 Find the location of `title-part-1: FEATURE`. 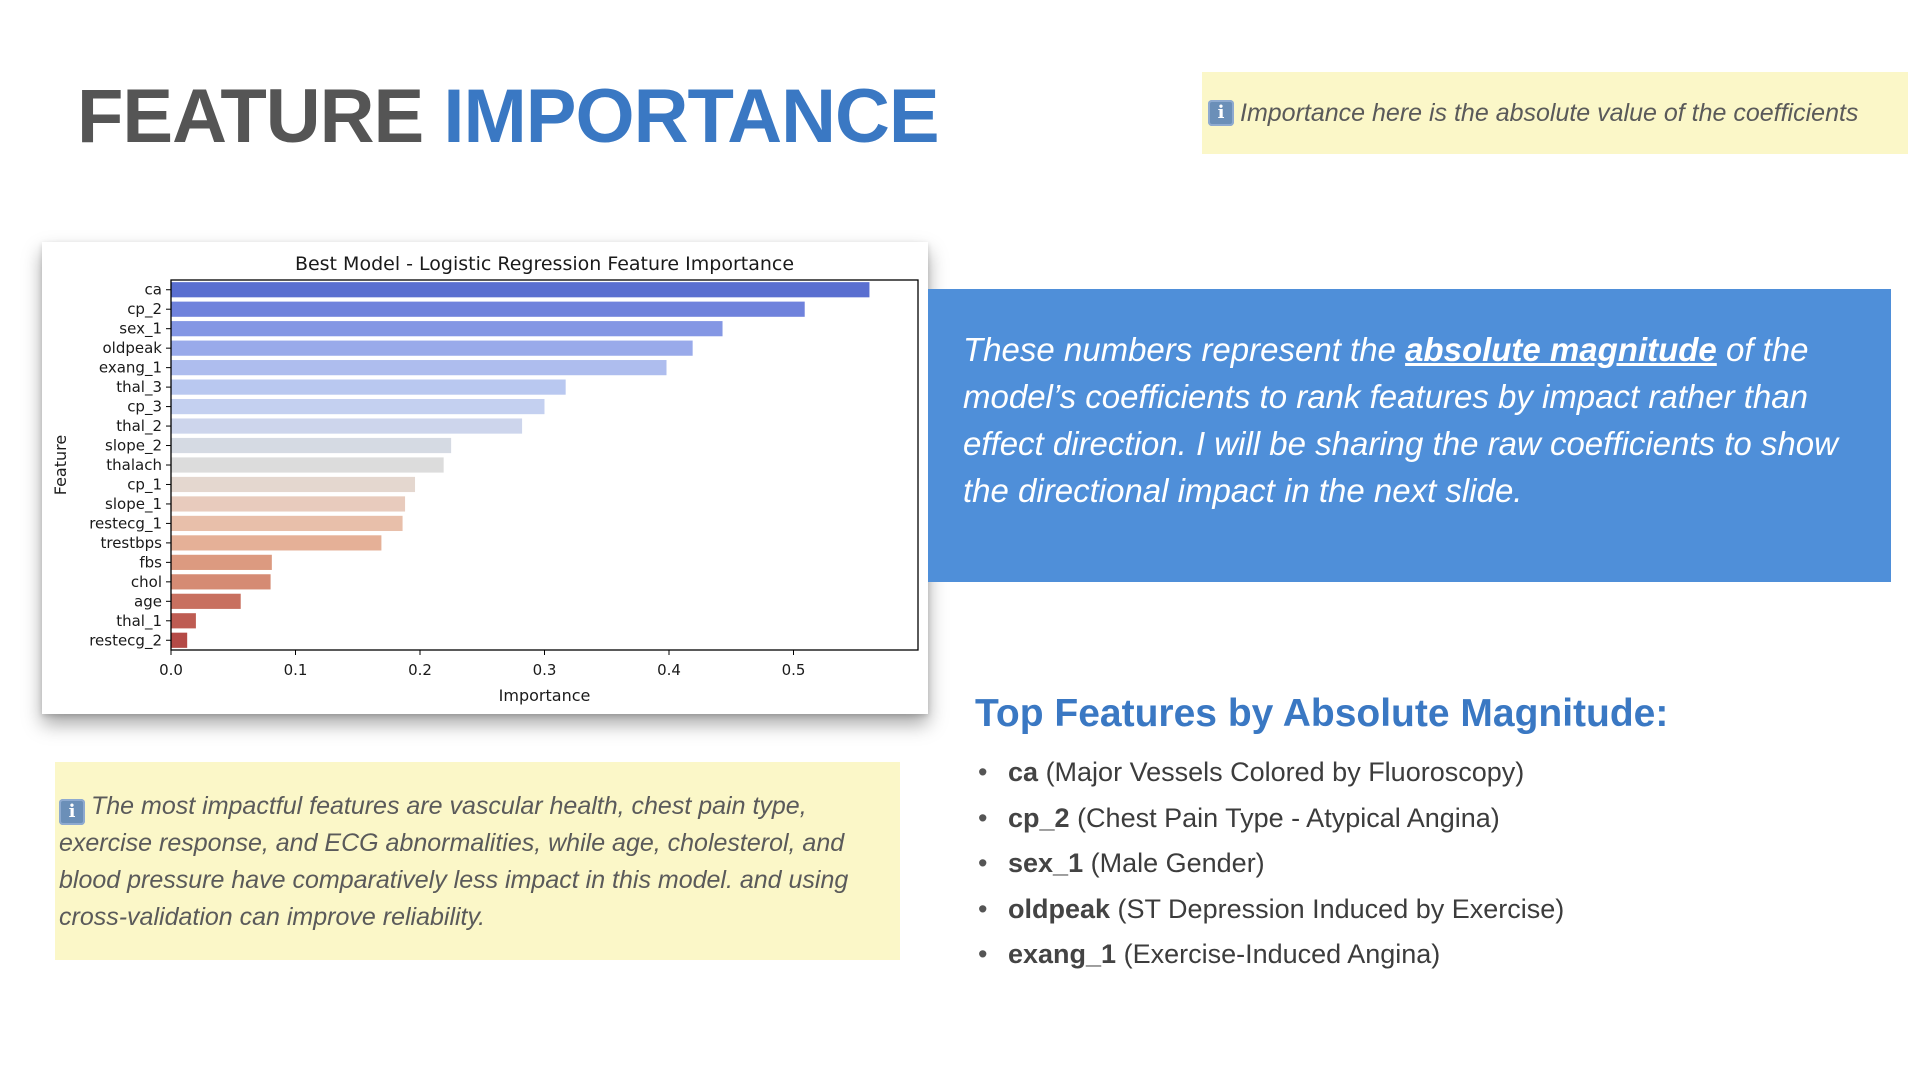

title-part-1: FEATURE is located at coordinates (250, 116).